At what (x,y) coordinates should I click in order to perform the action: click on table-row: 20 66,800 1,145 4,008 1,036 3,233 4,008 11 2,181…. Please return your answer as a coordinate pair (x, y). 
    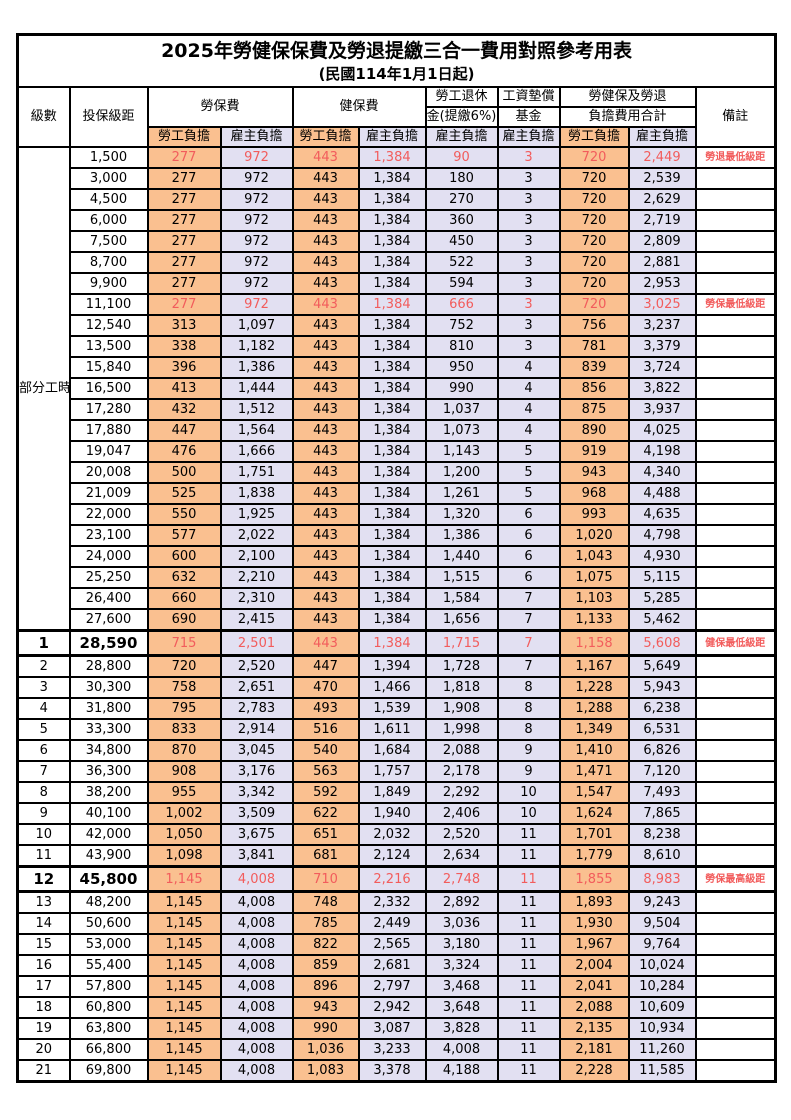
    Looking at the image, I should click on (396, 1049).